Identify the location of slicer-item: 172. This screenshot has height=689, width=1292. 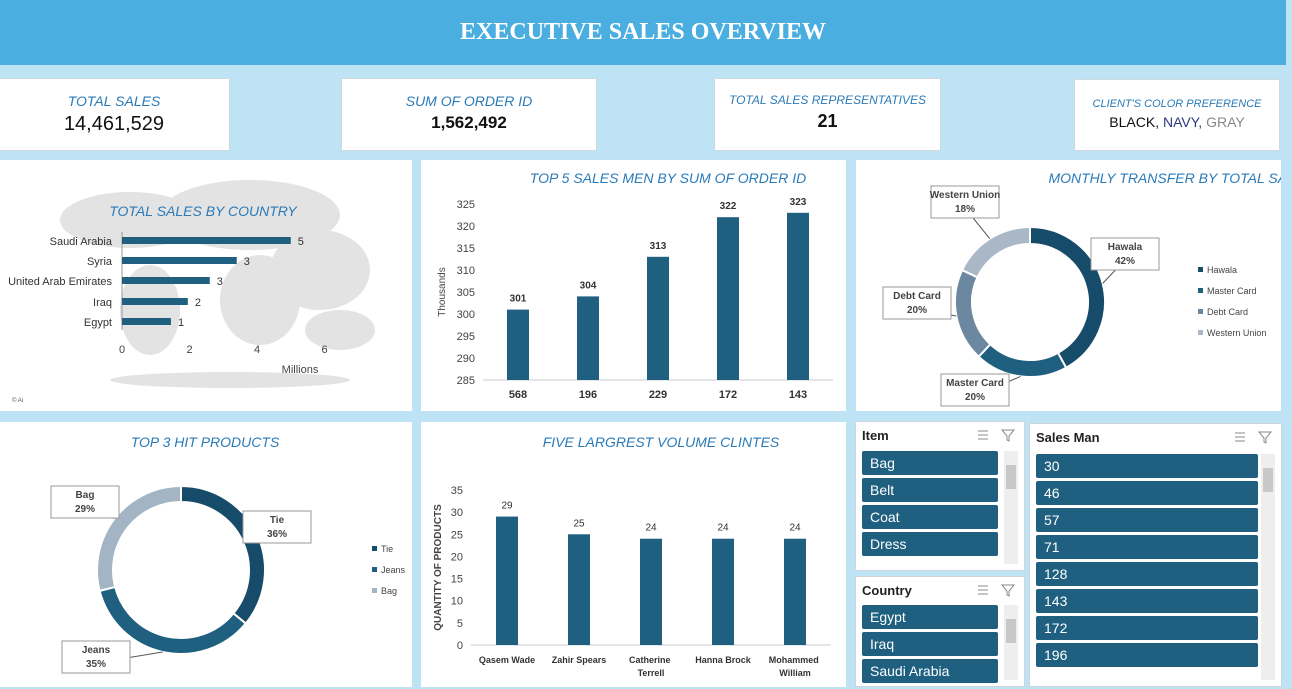
(1147, 628).